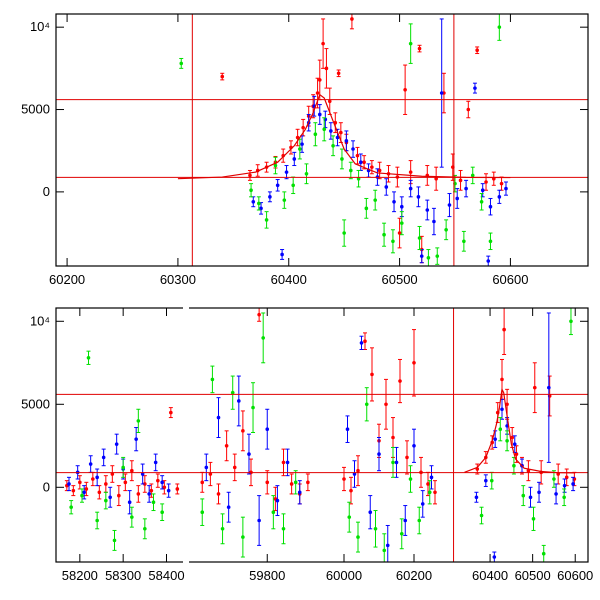  What do you see at coordinates (35, 109) in the screenshot?
I see `y-tick-label: 5000` at bounding box center [35, 109].